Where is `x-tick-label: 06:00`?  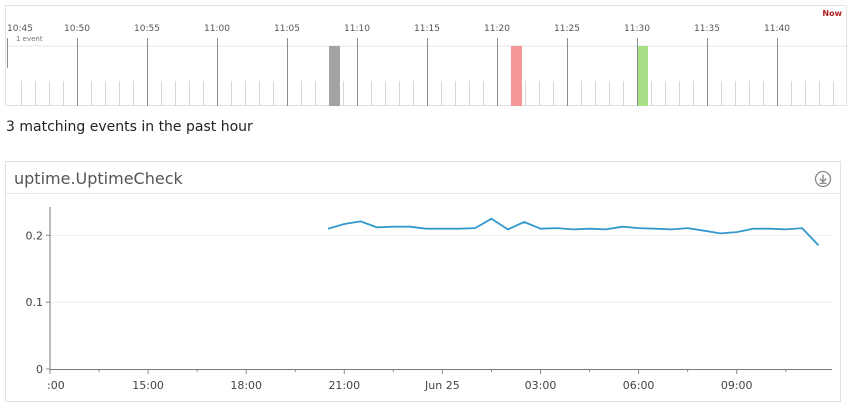 x-tick-label: 06:00 is located at coordinates (639, 385).